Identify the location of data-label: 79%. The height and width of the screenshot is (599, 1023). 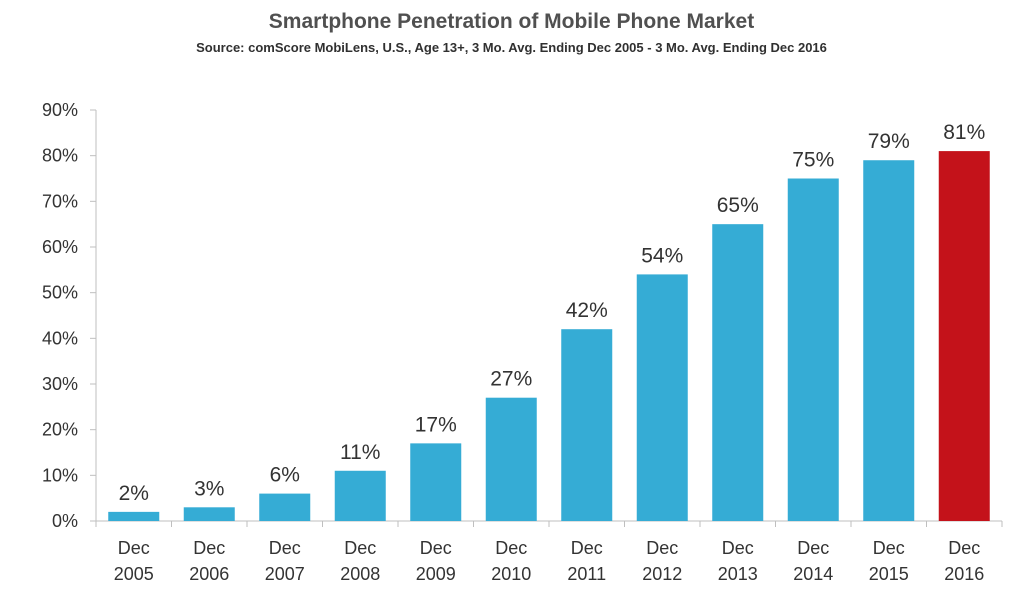
(889, 141).